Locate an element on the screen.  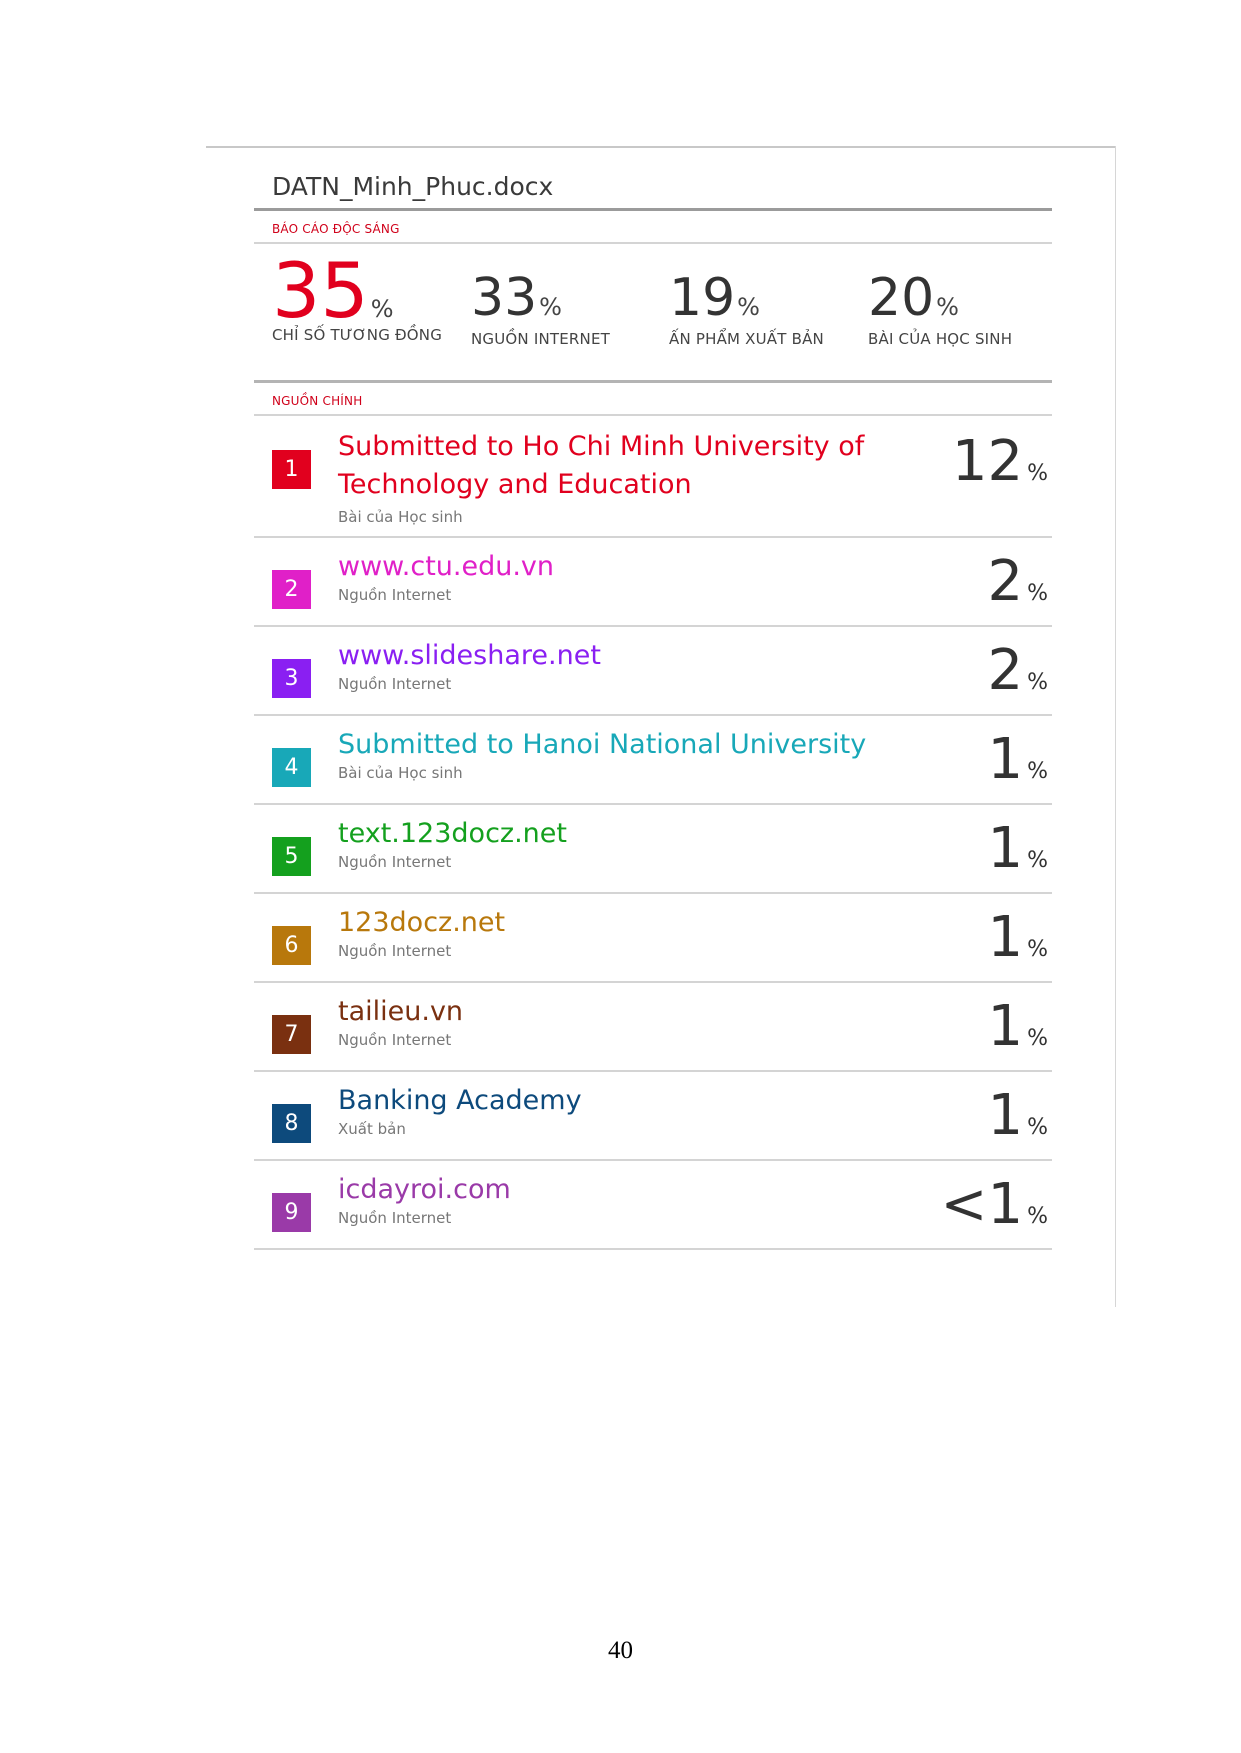
stat-value: 20 is located at coordinates (901, 298).